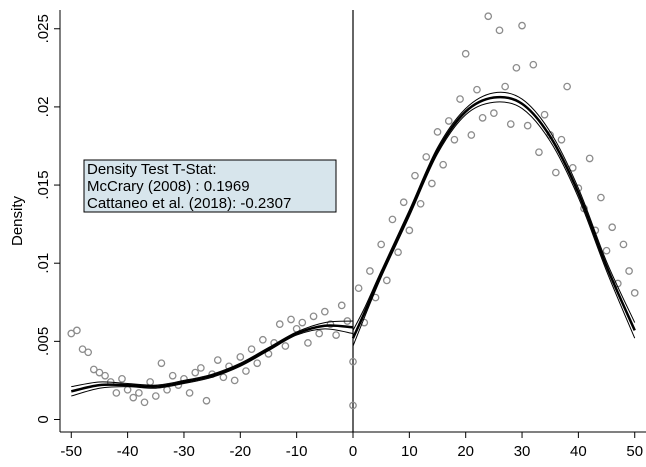 The height and width of the screenshot is (467, 646). Describe the element at coordinates (522, 451) in the screenshot. I see `x-tick-label: 30` at that location.